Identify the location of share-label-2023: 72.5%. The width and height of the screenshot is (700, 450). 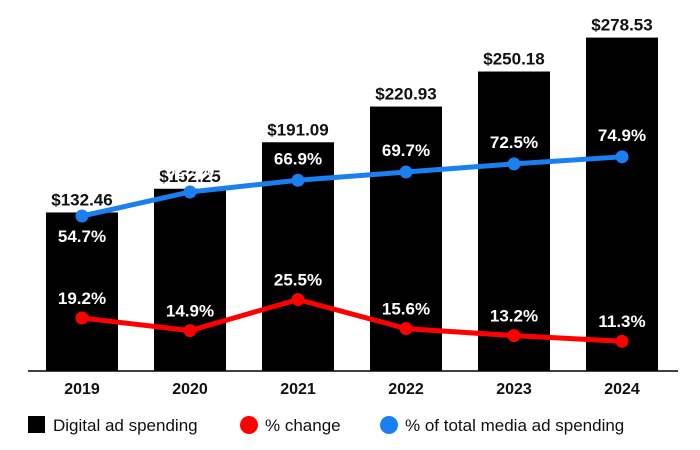
(514, 142).